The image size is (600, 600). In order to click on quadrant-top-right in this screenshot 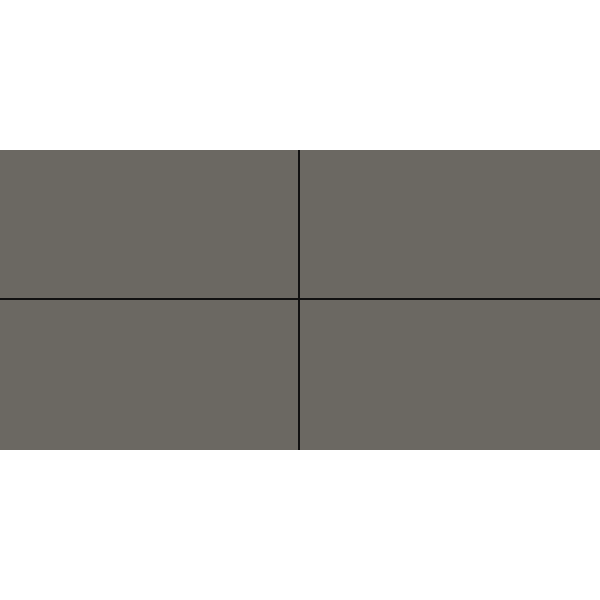, I will do `click(450, 225)`.